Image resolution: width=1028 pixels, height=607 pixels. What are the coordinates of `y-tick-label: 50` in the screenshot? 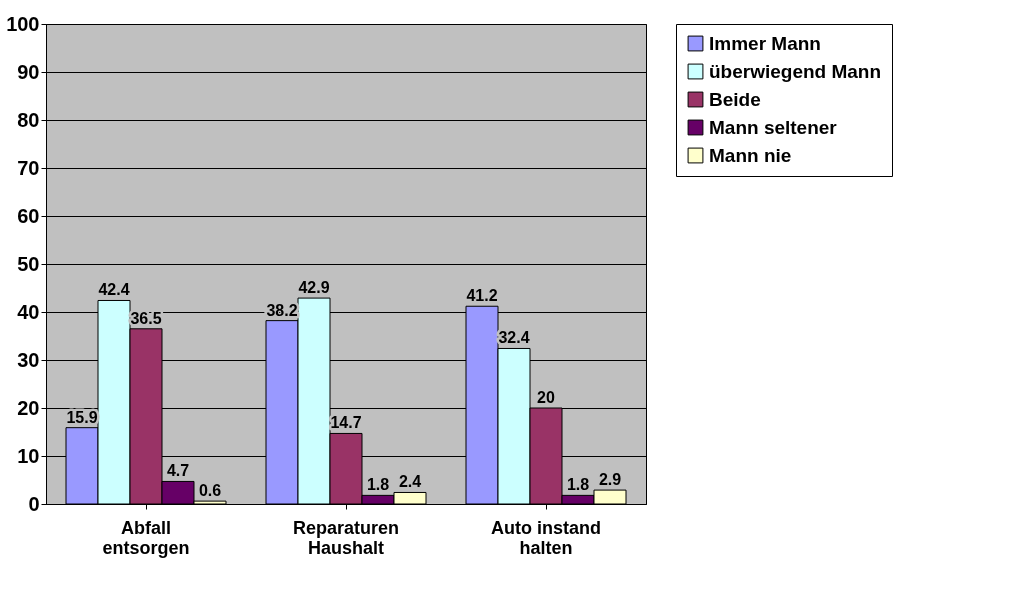 It's located at (28, 263).